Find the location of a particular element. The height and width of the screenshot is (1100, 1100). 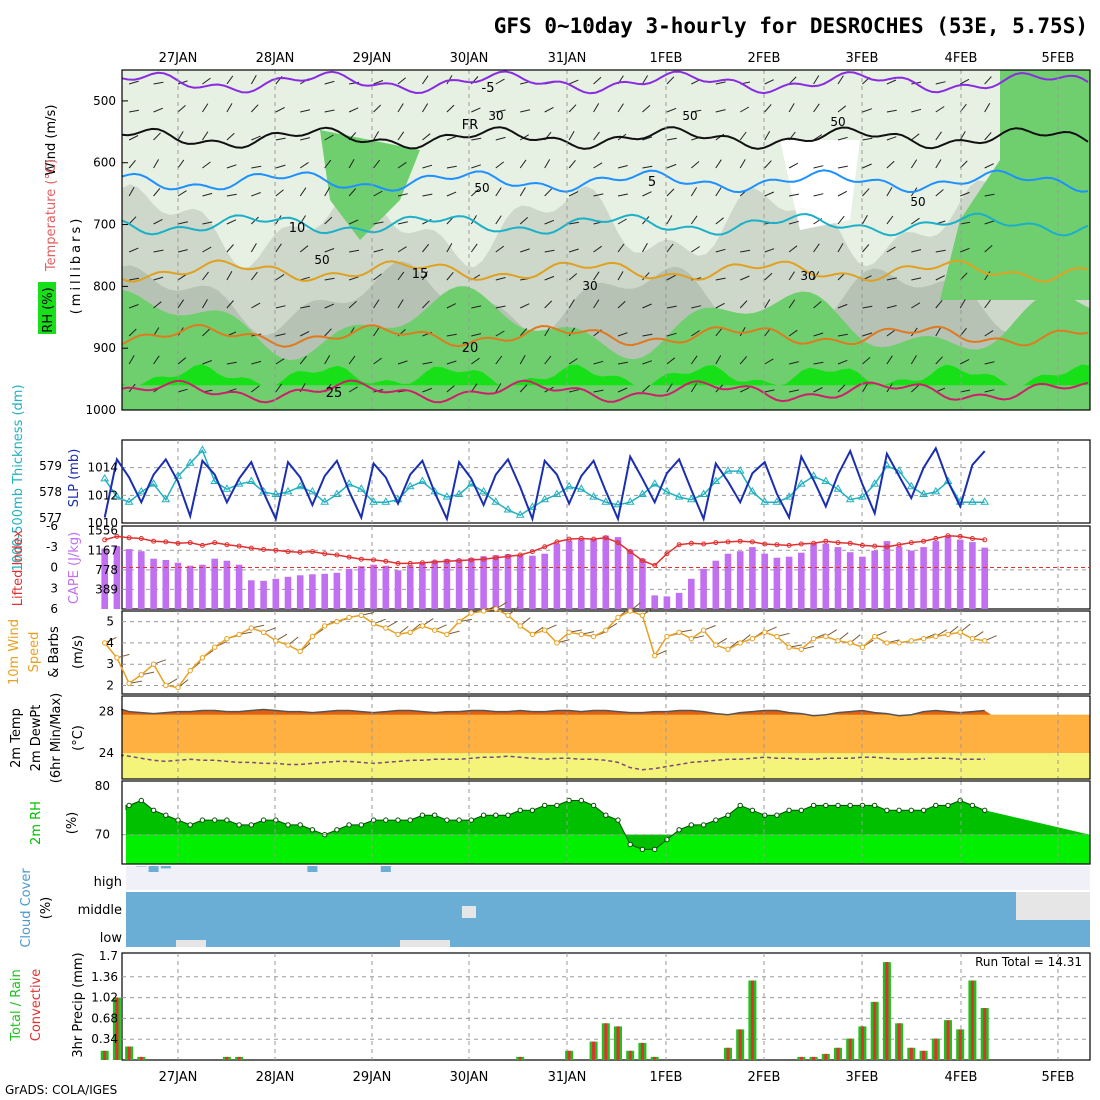

cloud-label: Cloud Cover is located at coordinates (26, 908).